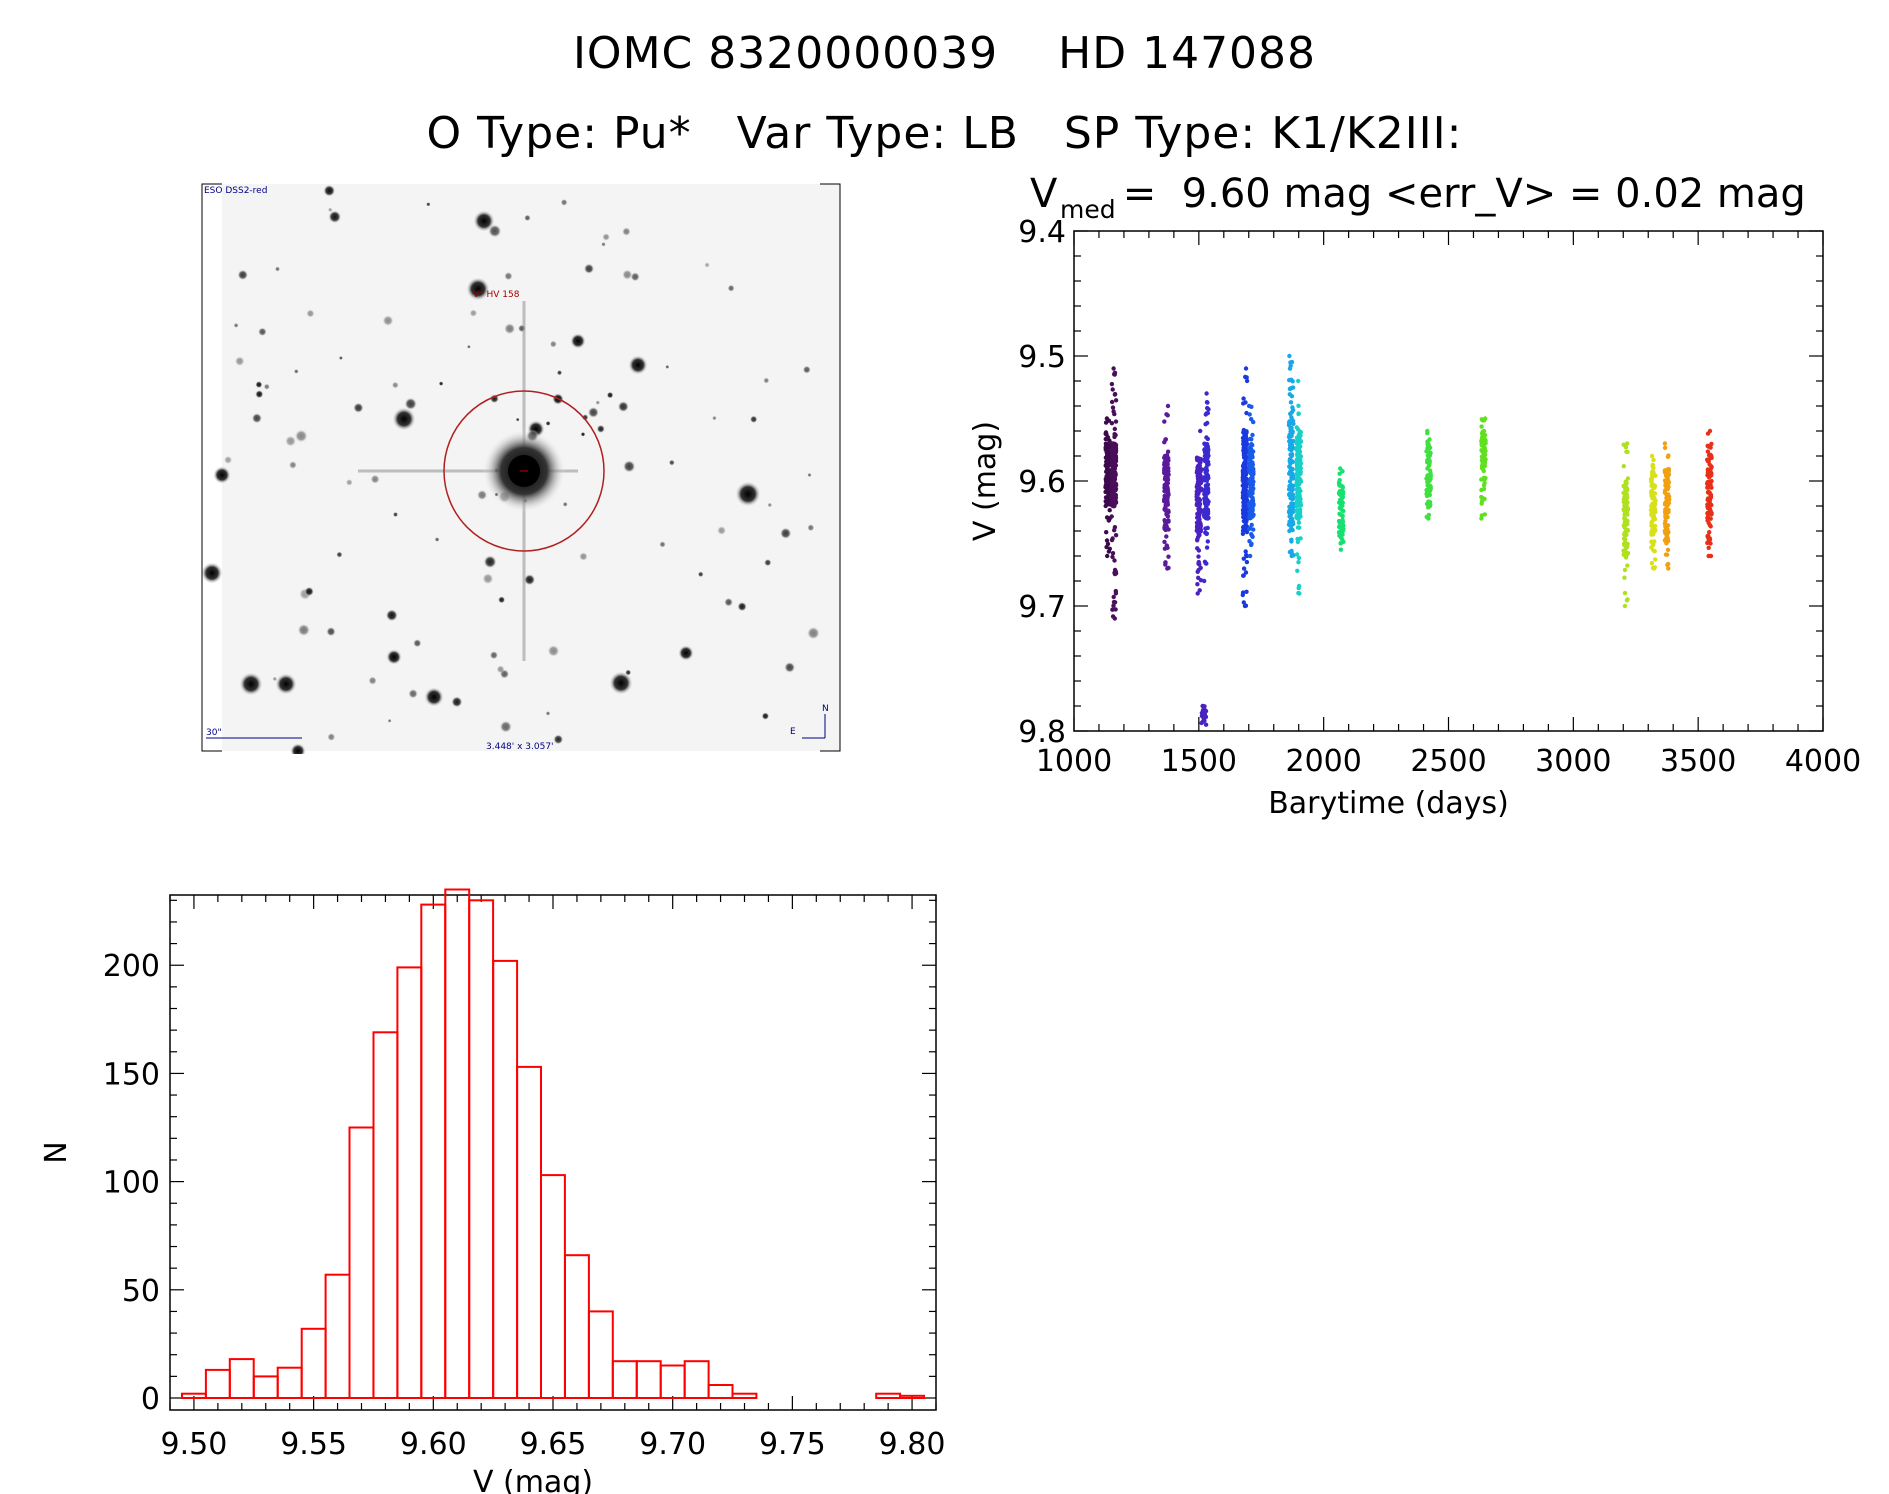 This screenshot has width=1889, height=1494. What do you see at coordinates (830, 467) in the screenshot?
I see `sky-image-frame-right` at bounding box center [830, 467].